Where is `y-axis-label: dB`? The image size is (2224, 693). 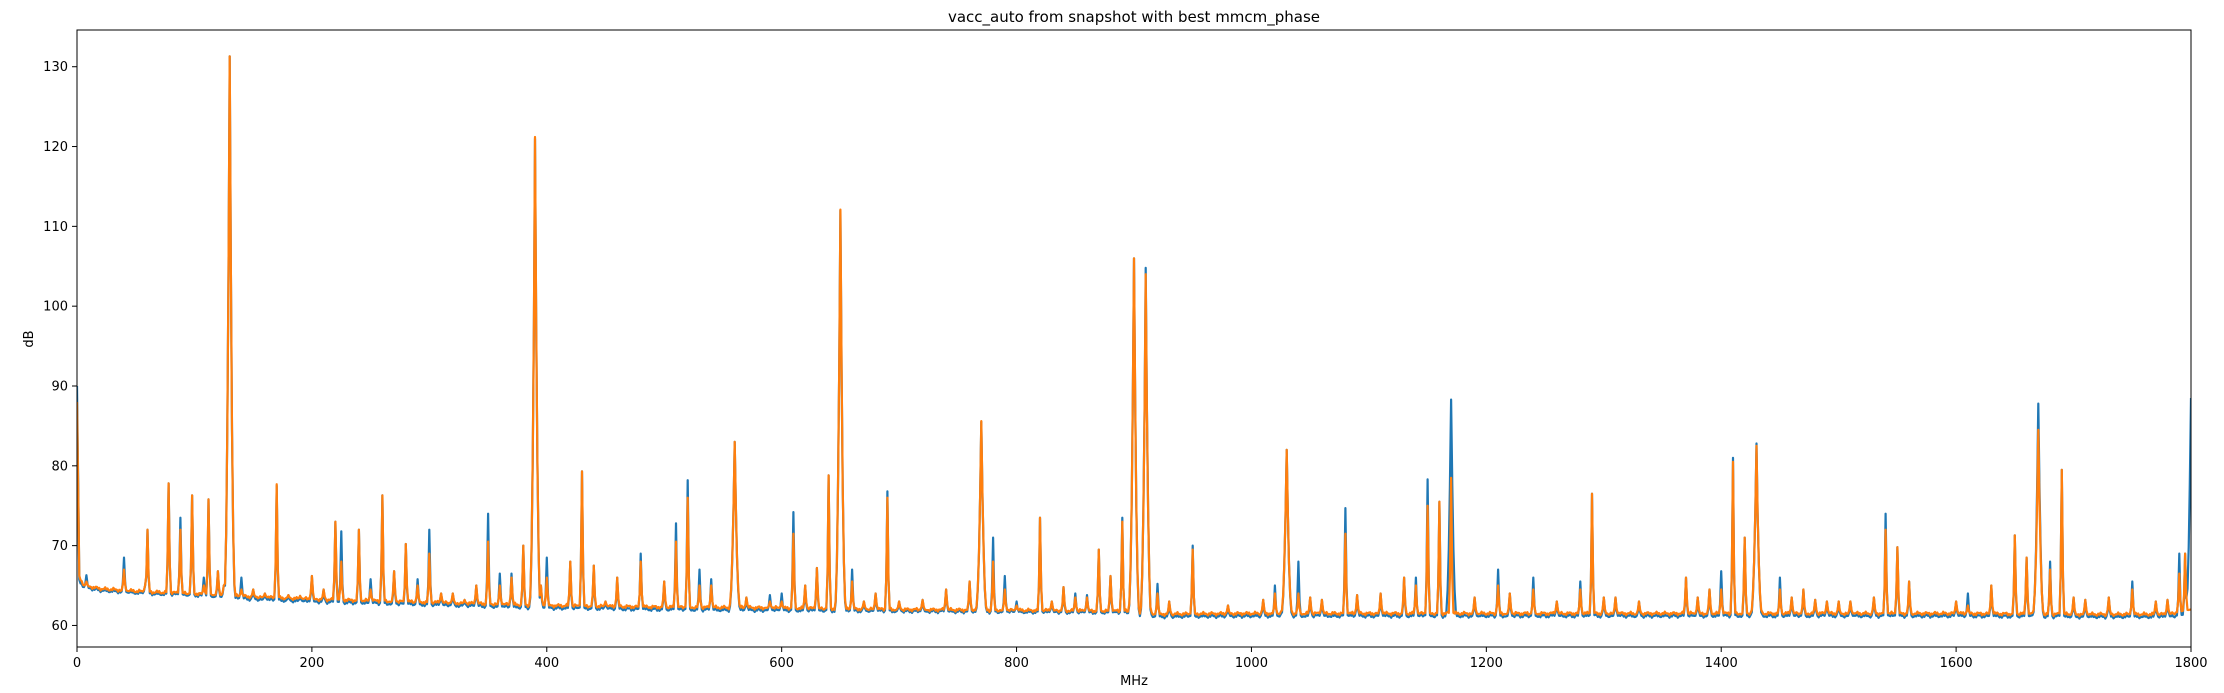
y-axis-label: dB is located at coordinates (29, 338).